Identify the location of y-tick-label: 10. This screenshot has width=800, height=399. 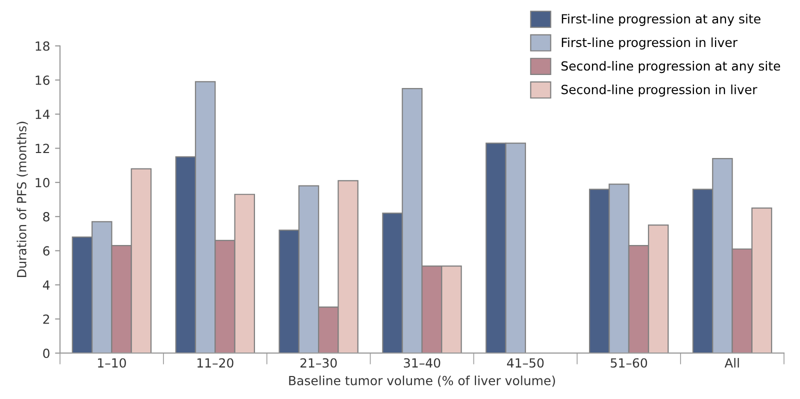
(43, 183).